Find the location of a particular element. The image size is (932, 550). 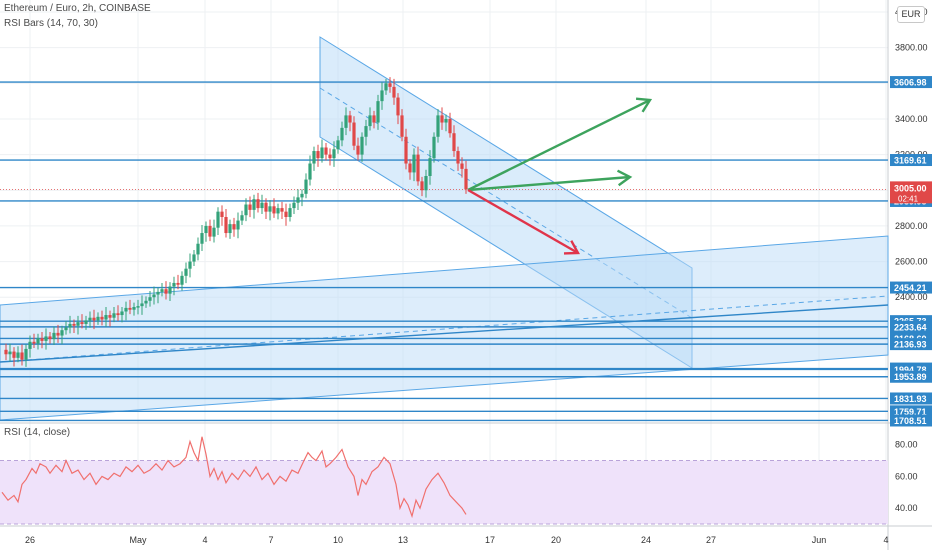

time-tick-5: 13 is located at coordinates (403, 540).